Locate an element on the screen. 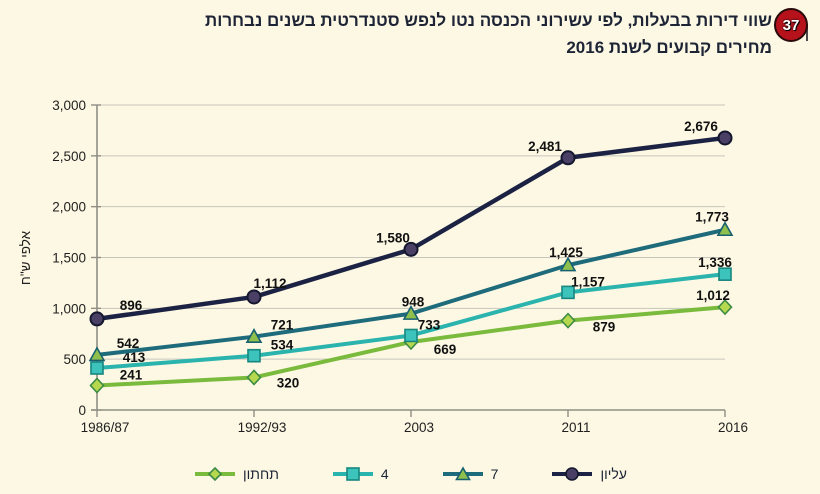 The image size is (820, 494). legend-label-upper-decile: עליון is located at coordinates (613, 474).